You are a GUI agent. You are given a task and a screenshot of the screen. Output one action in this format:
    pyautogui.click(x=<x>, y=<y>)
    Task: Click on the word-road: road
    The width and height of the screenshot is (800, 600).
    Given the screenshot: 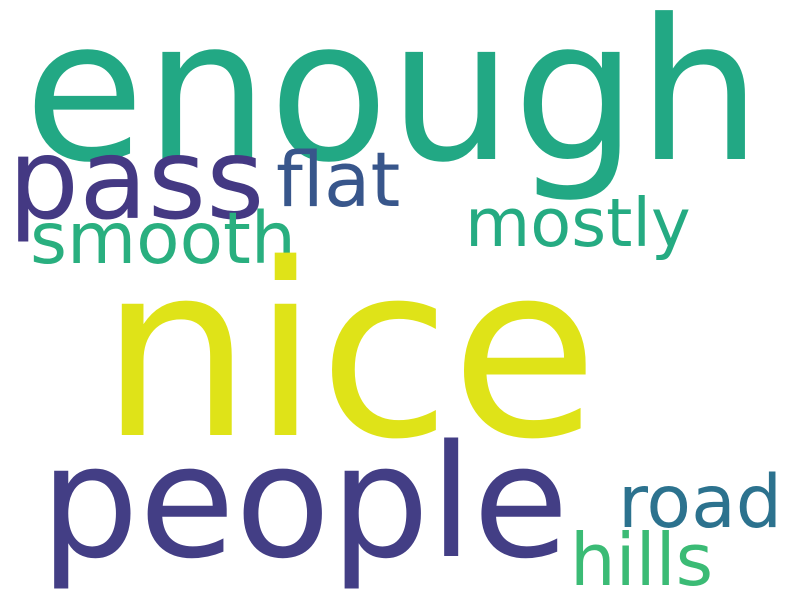 What is the action you would take?
    pyautogui.click(x=700, y=502)
    